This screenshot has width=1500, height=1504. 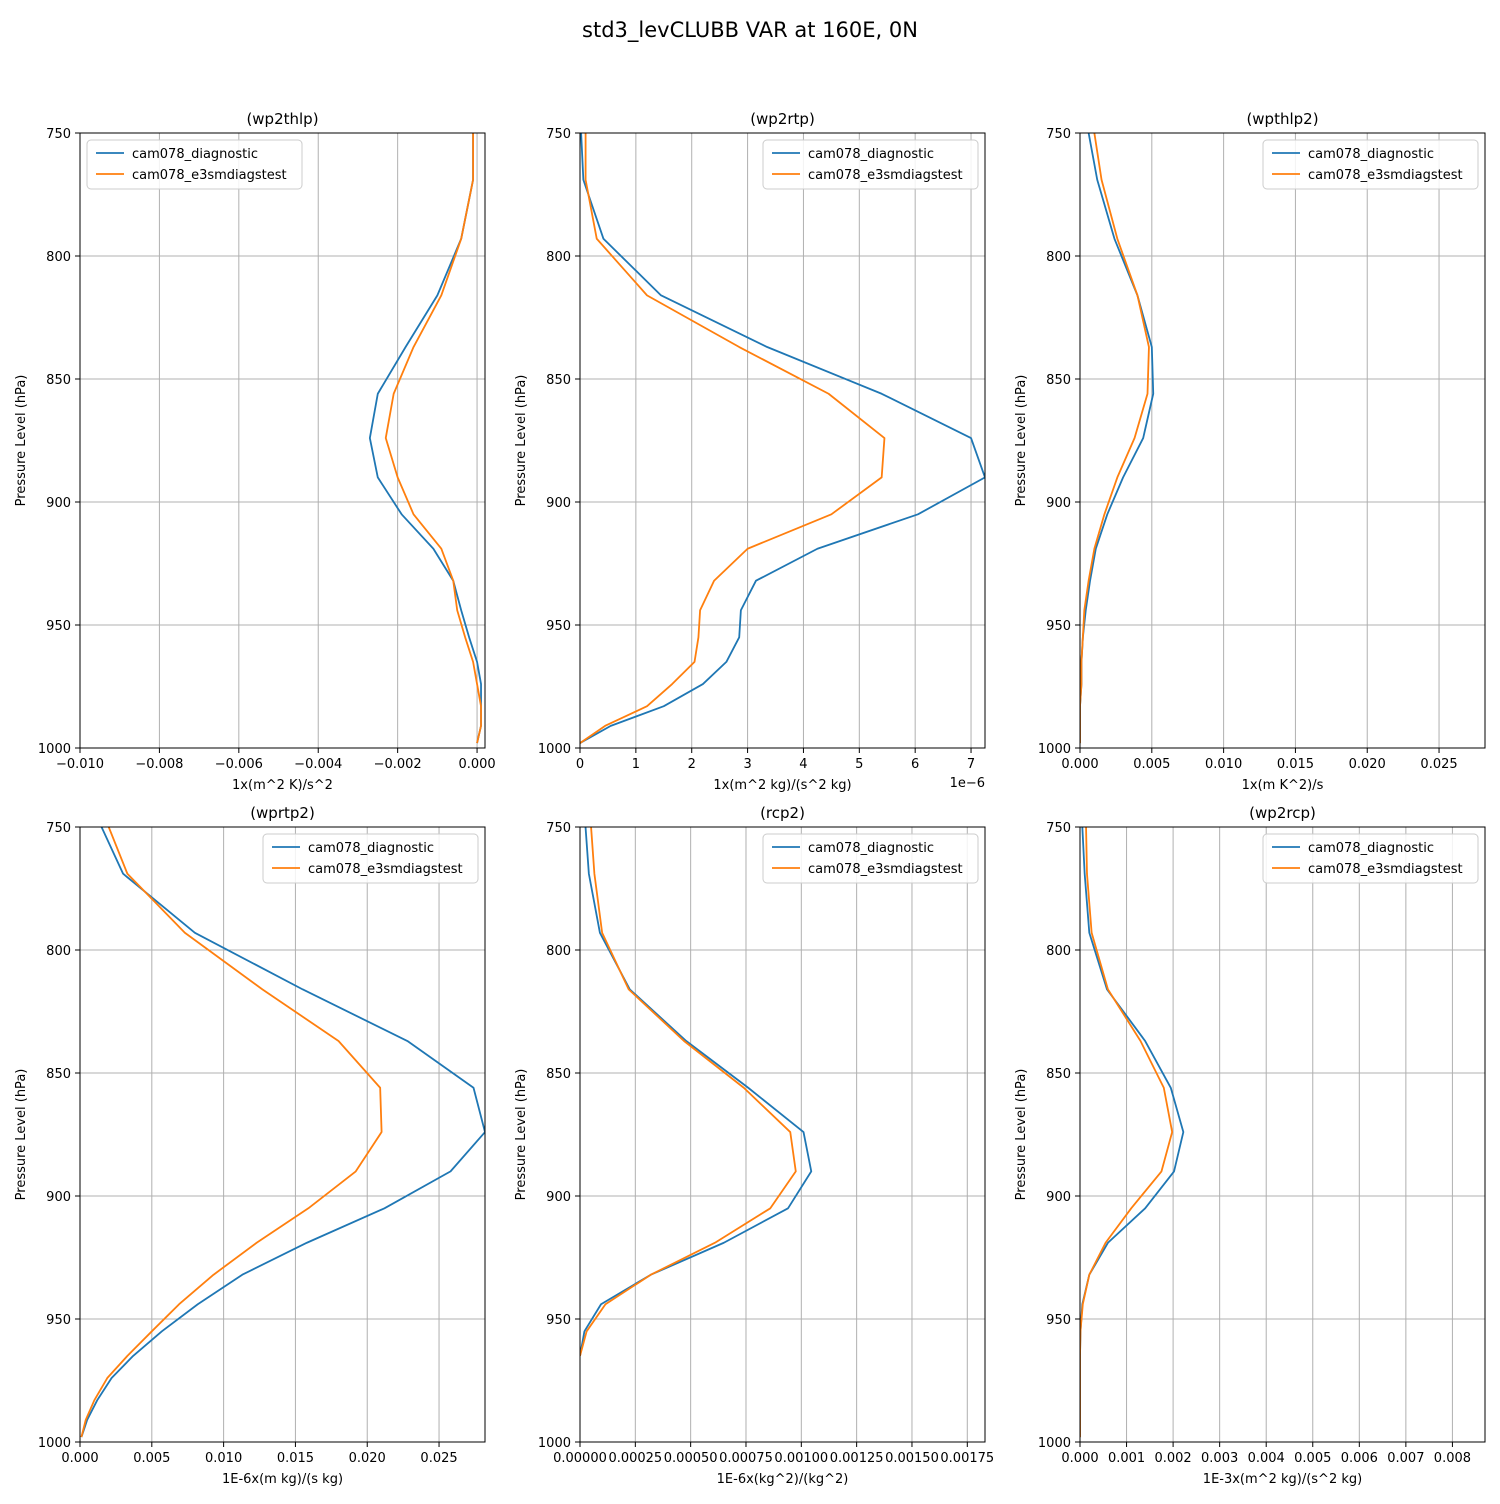 What do you see at coordinates (782, 785) in the screenshot?
I see `x-axis-label: 1x(m^2 kg)/(s^2 kg)` at bounding box center [782, 785].